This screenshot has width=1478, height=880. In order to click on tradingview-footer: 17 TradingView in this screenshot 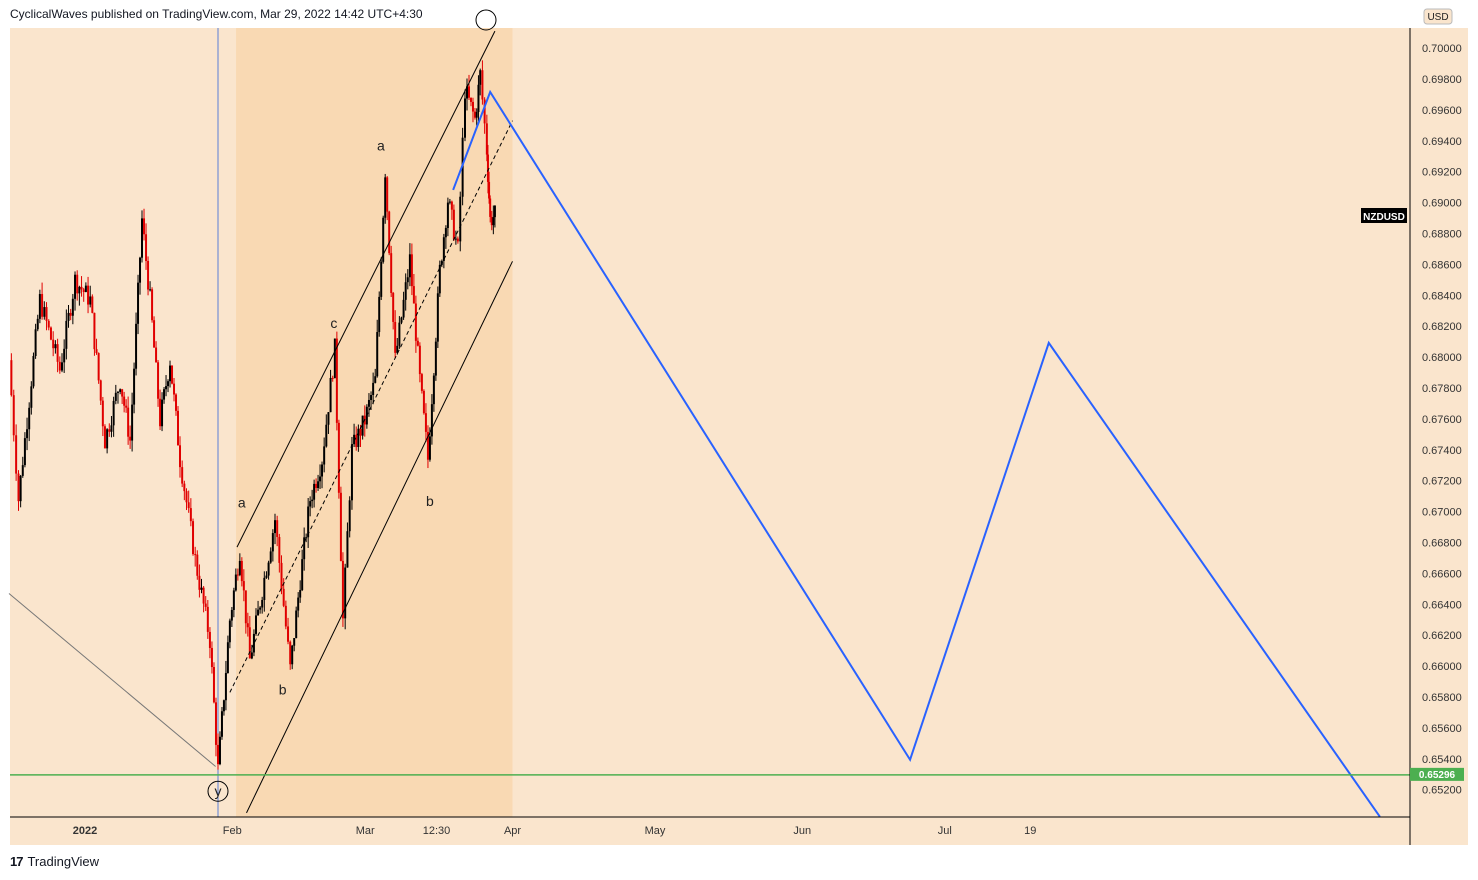, I will do `click(54, 861)`.